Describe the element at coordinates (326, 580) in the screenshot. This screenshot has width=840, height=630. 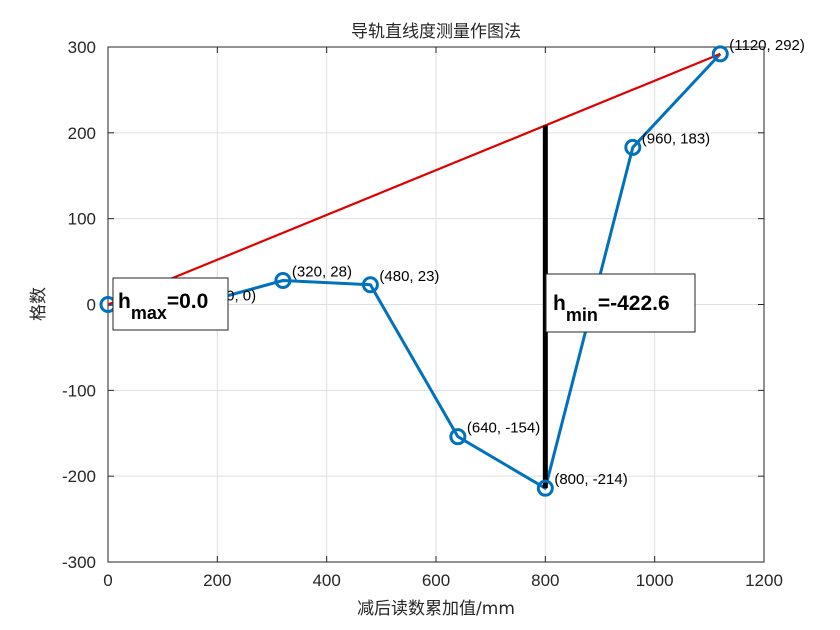
I see `x-tick-label: 400` at that location.